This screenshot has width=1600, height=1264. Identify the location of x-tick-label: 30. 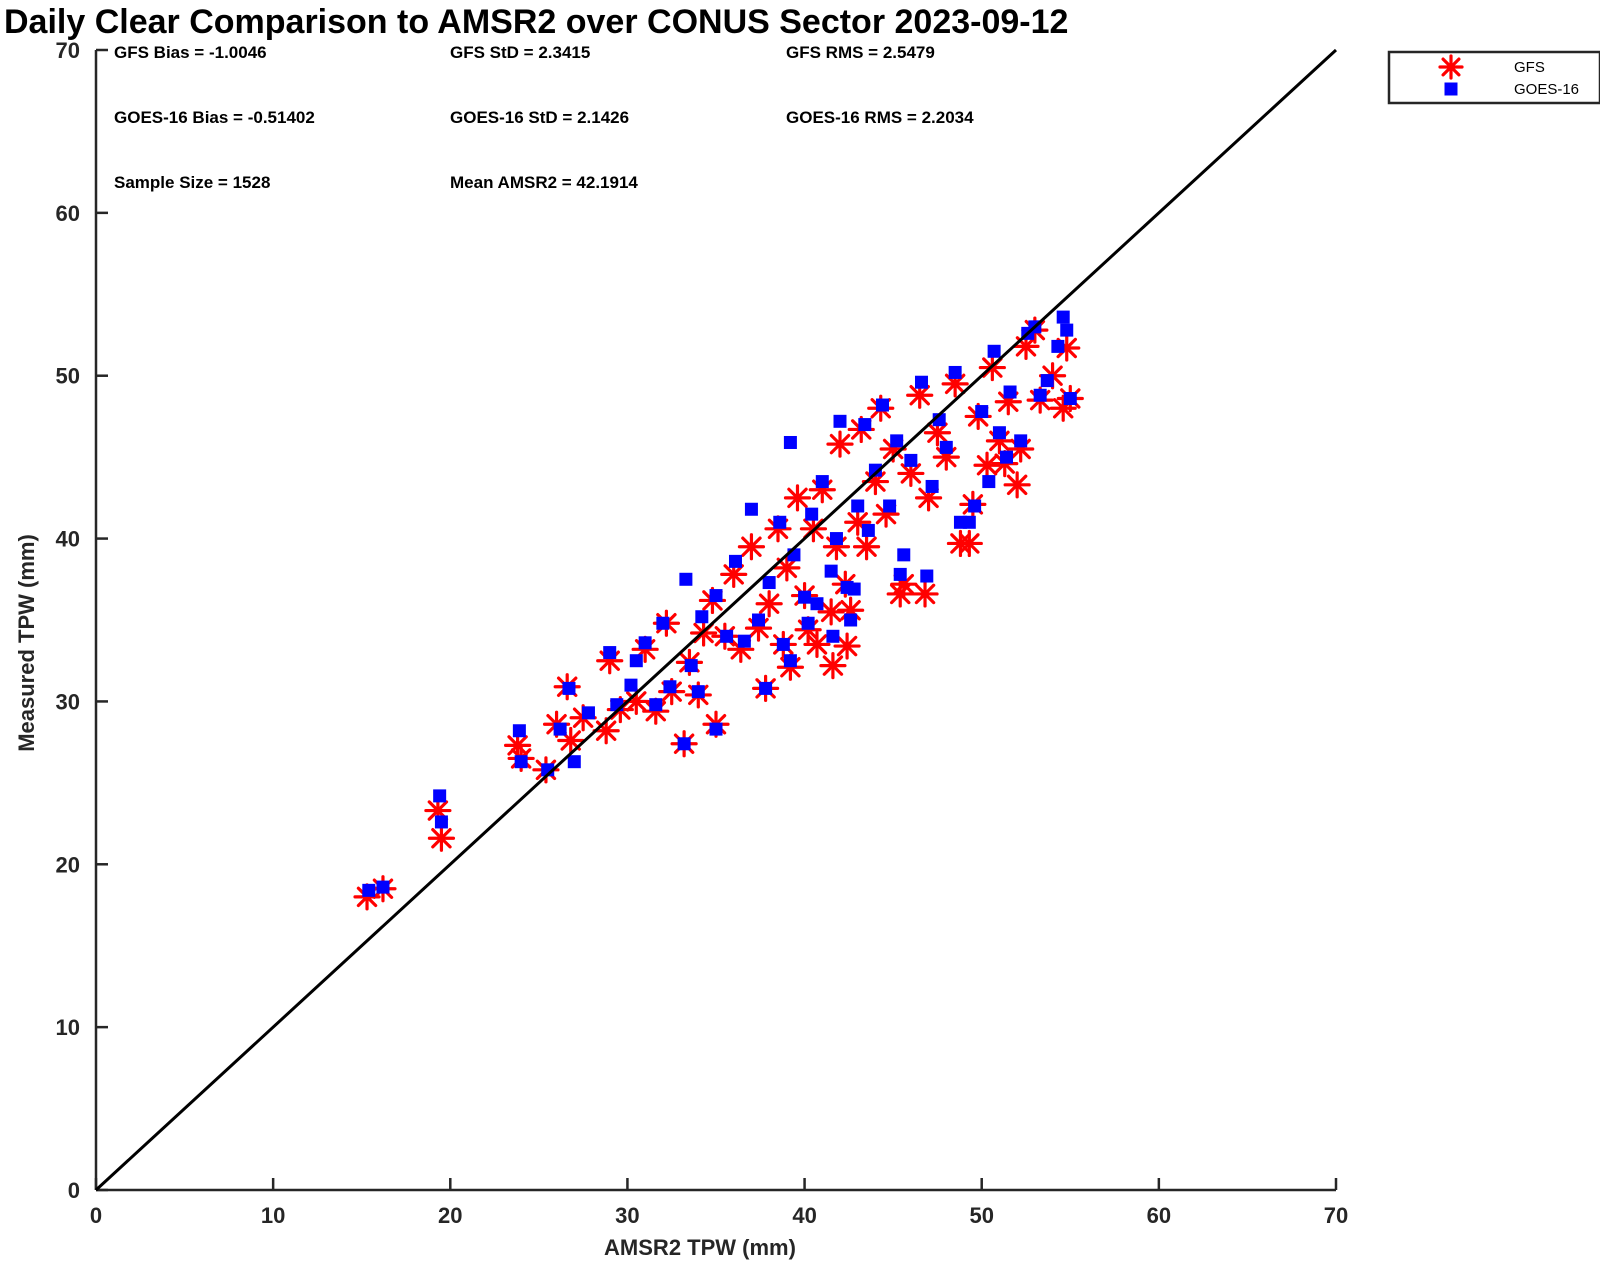
(627, 1215).